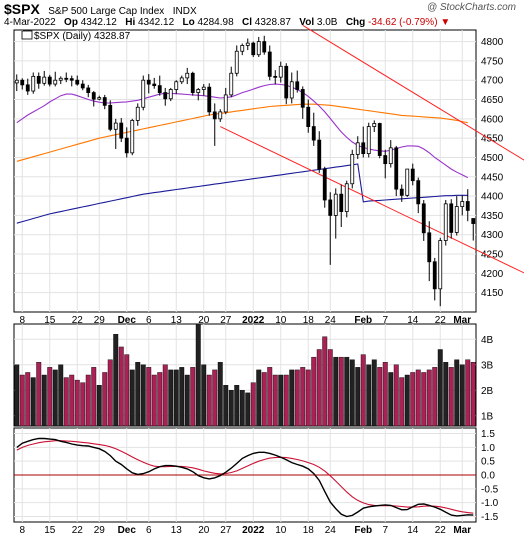 The image size is (524, 541). Describe the element at coordinates (488, 448) in the screenshot. I see `macd-tick-label: 1.0` at that location.